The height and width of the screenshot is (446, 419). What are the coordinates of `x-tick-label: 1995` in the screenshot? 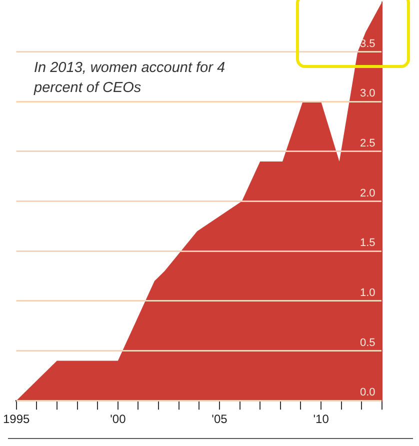 It's located at (16, 419).